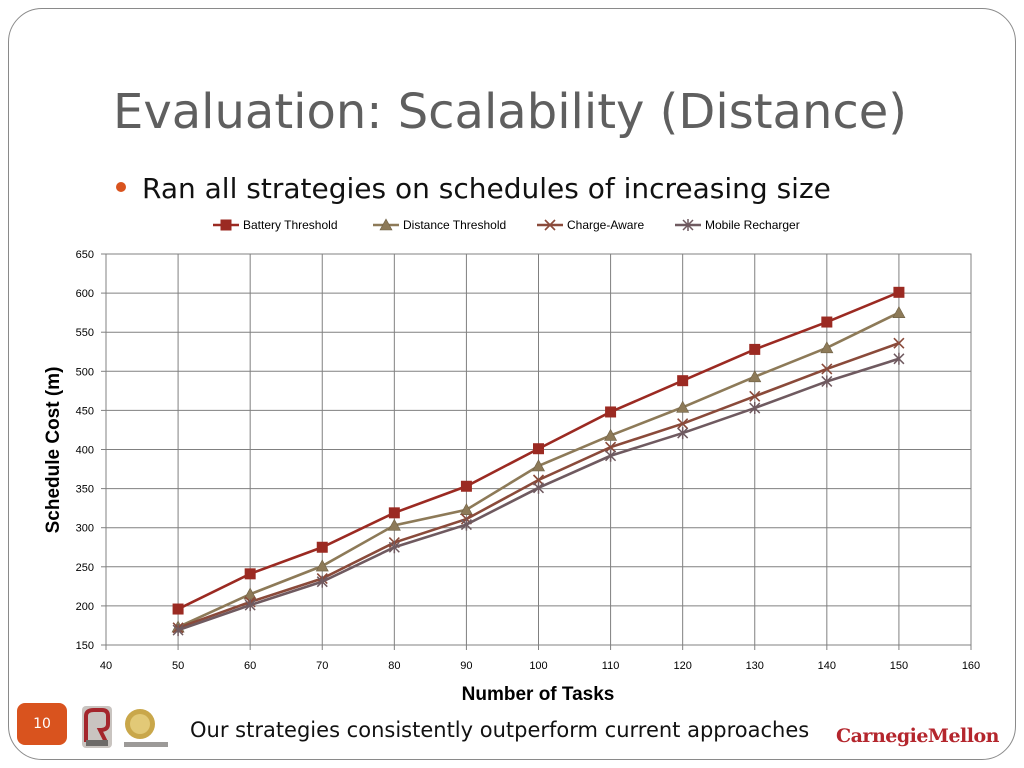 This screenshot has height=768, width=1024. I want to click on x-tick-label: 50, so click(178, 666).